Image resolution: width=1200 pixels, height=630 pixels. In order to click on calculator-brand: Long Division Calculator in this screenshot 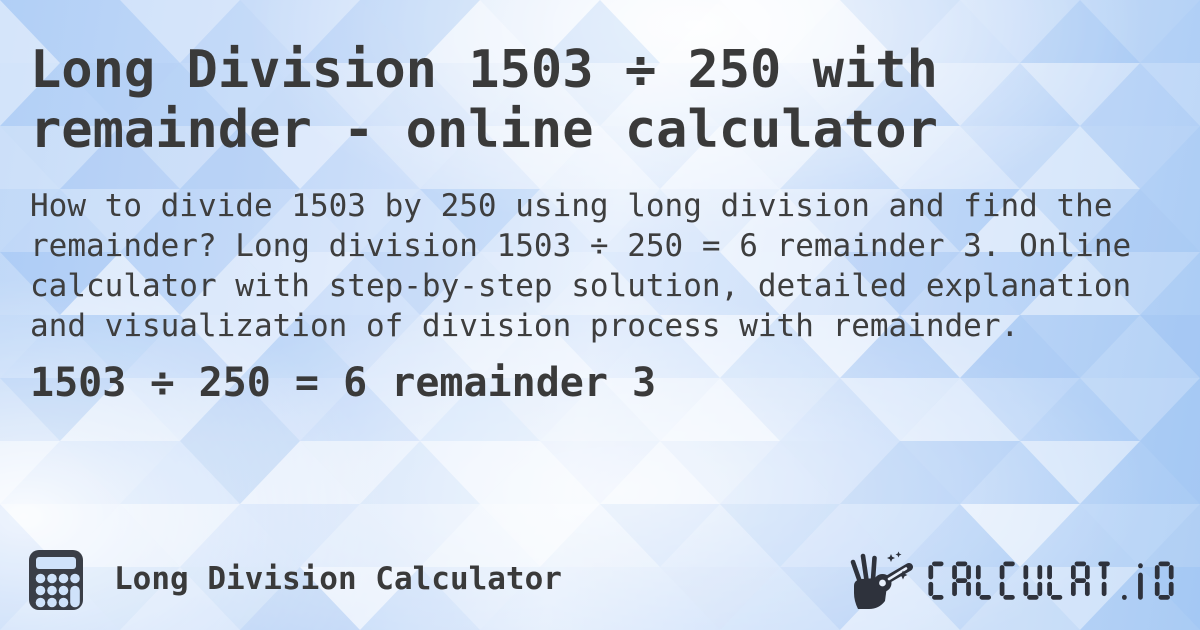, I will do `click(295, 582)`.